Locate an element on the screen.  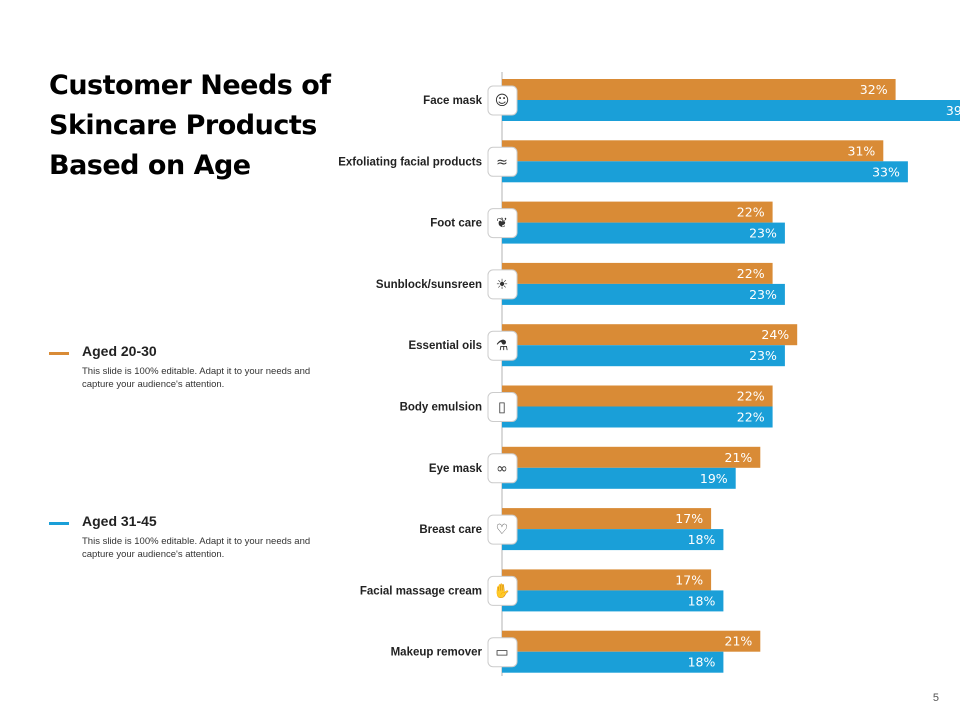
exfoliating-icon: ≈ is located at coordinates (502, 161).